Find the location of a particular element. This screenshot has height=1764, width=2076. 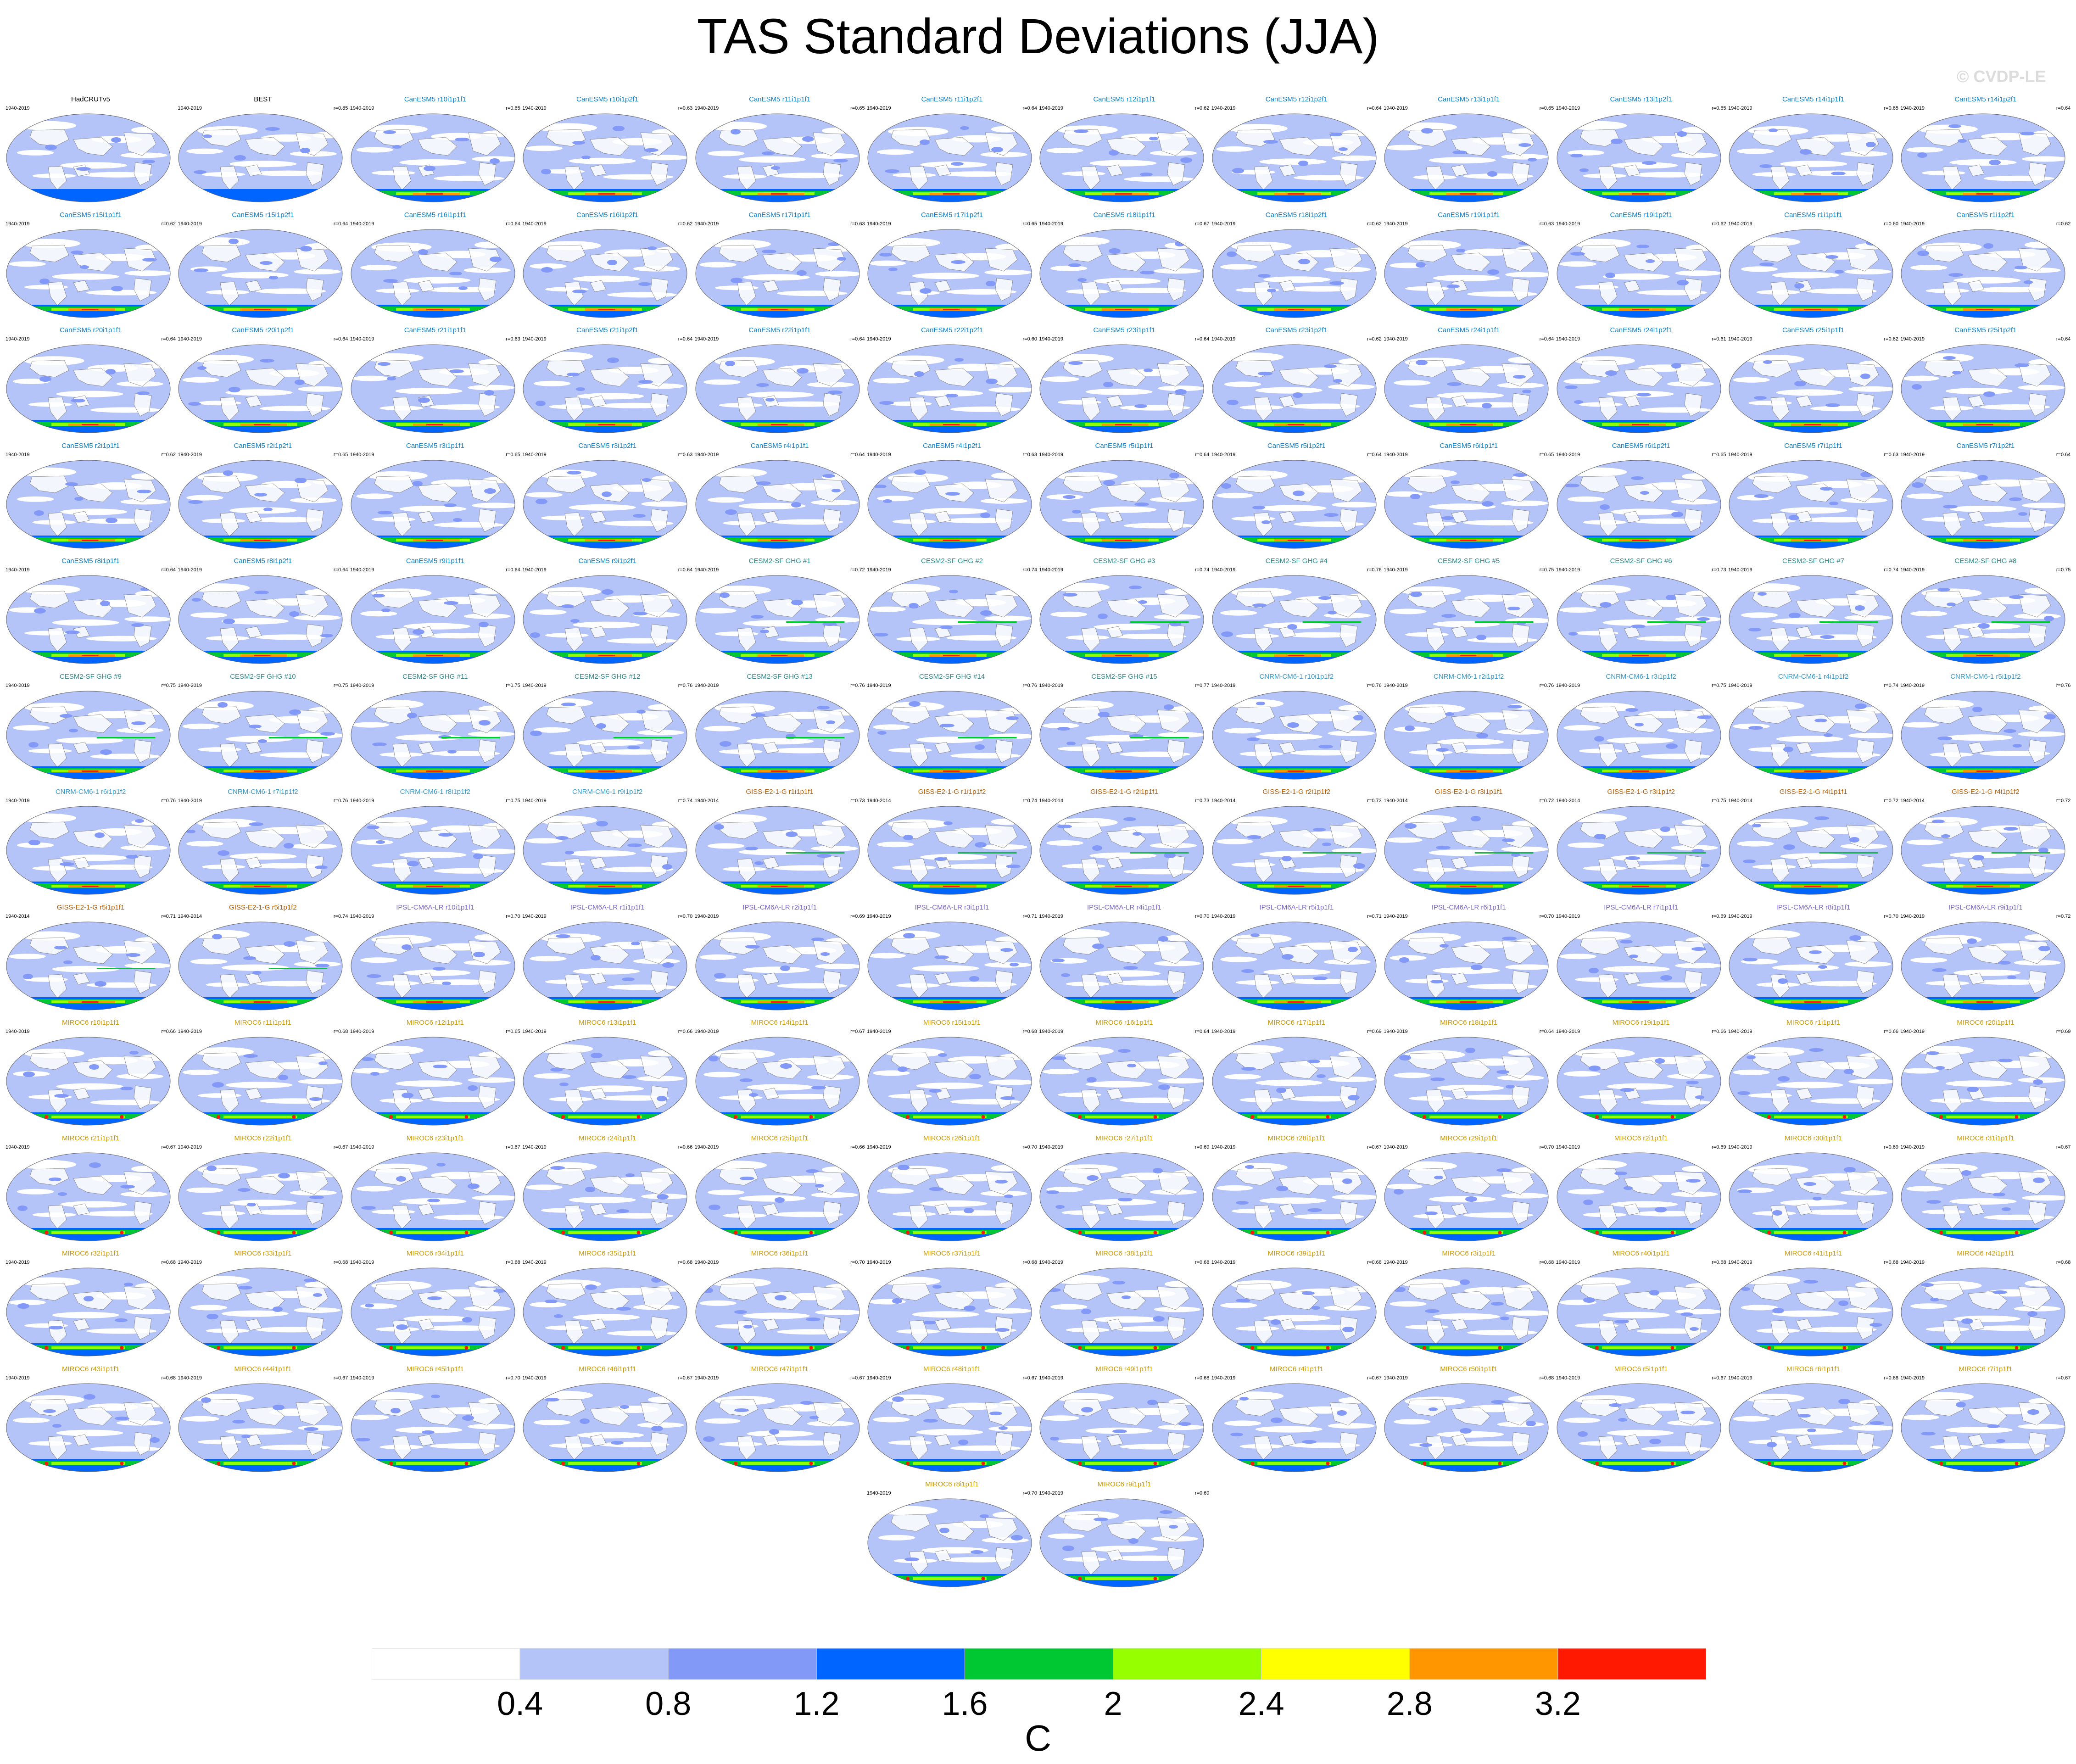

map-panel: MIROC6 r8i1p1f1 1940-2019 r=0.70 is located at coordinates (952, 1537).